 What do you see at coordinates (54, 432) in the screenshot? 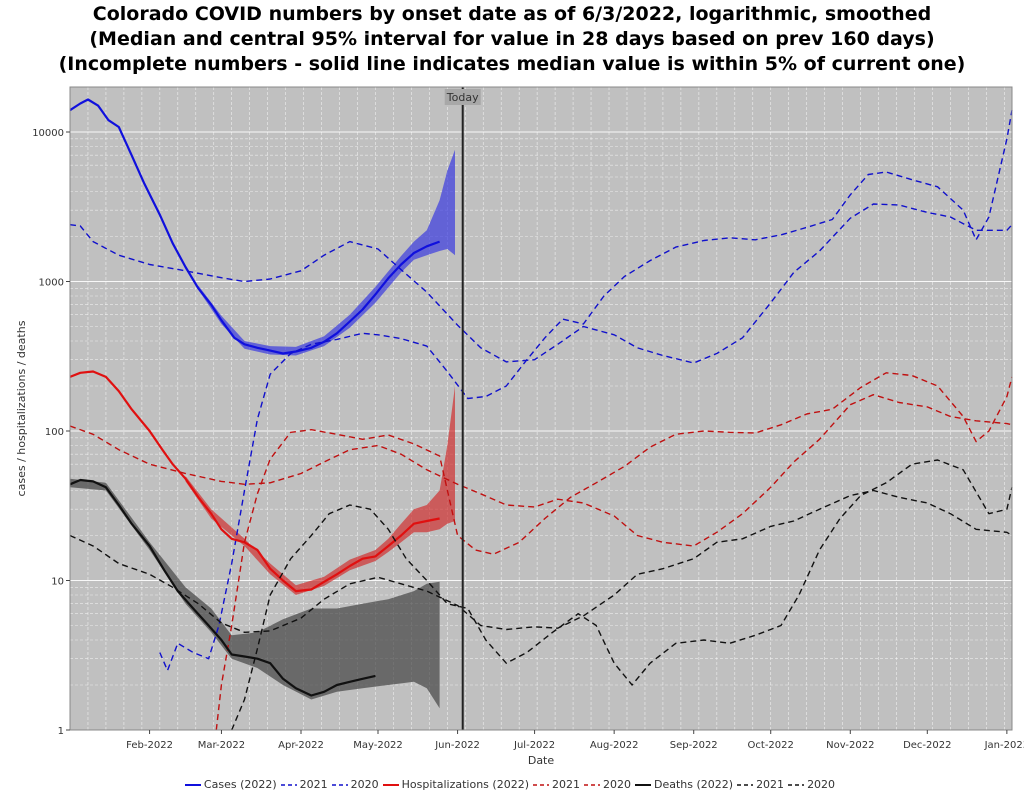
I see `y-tick-label: 100` at bounding box center [54, 432].